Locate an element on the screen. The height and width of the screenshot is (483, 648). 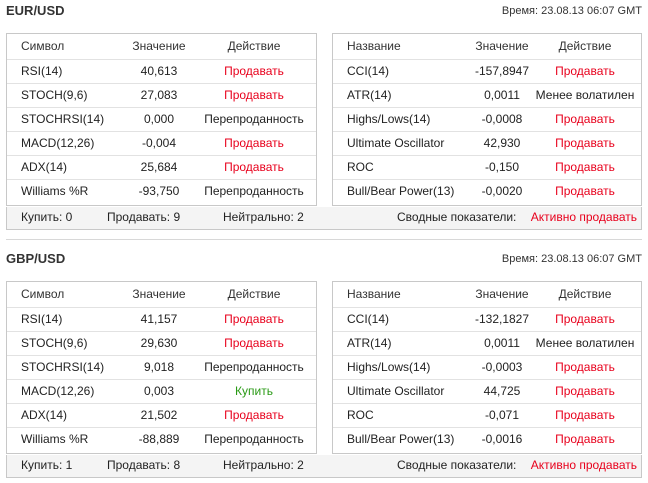
table-row: Highs/Lows(14) -0,0008 Продавать is located at coordinates (487, 118).